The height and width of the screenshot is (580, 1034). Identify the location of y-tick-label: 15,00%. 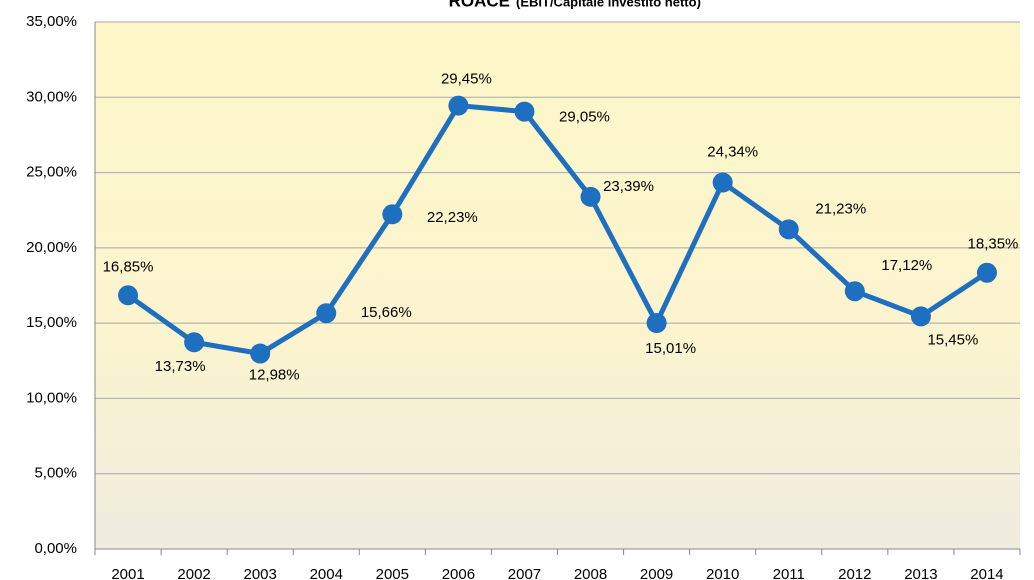
(51, 322).